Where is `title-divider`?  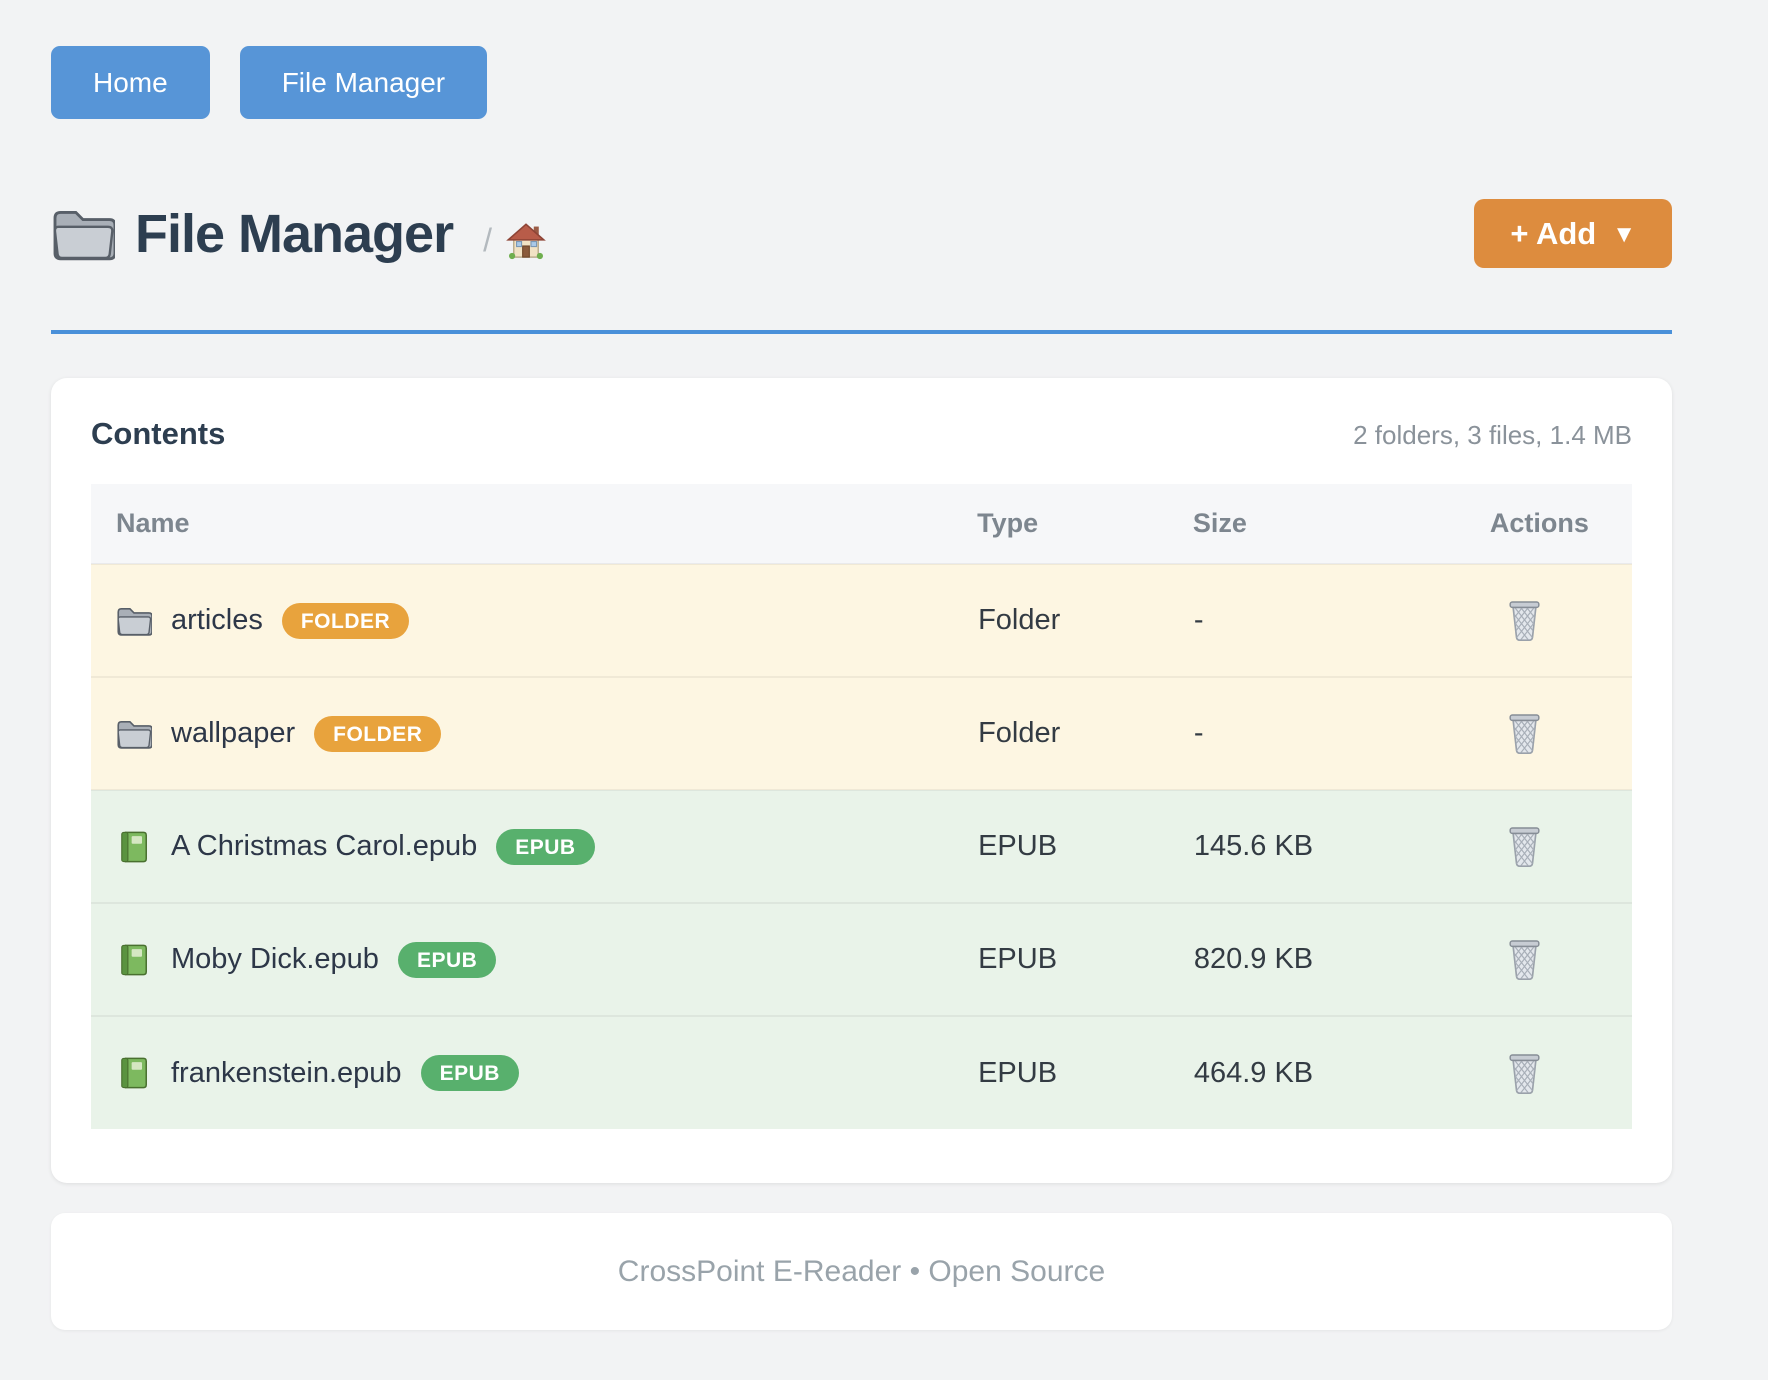
title-divider is located at coordinates (861, 332).